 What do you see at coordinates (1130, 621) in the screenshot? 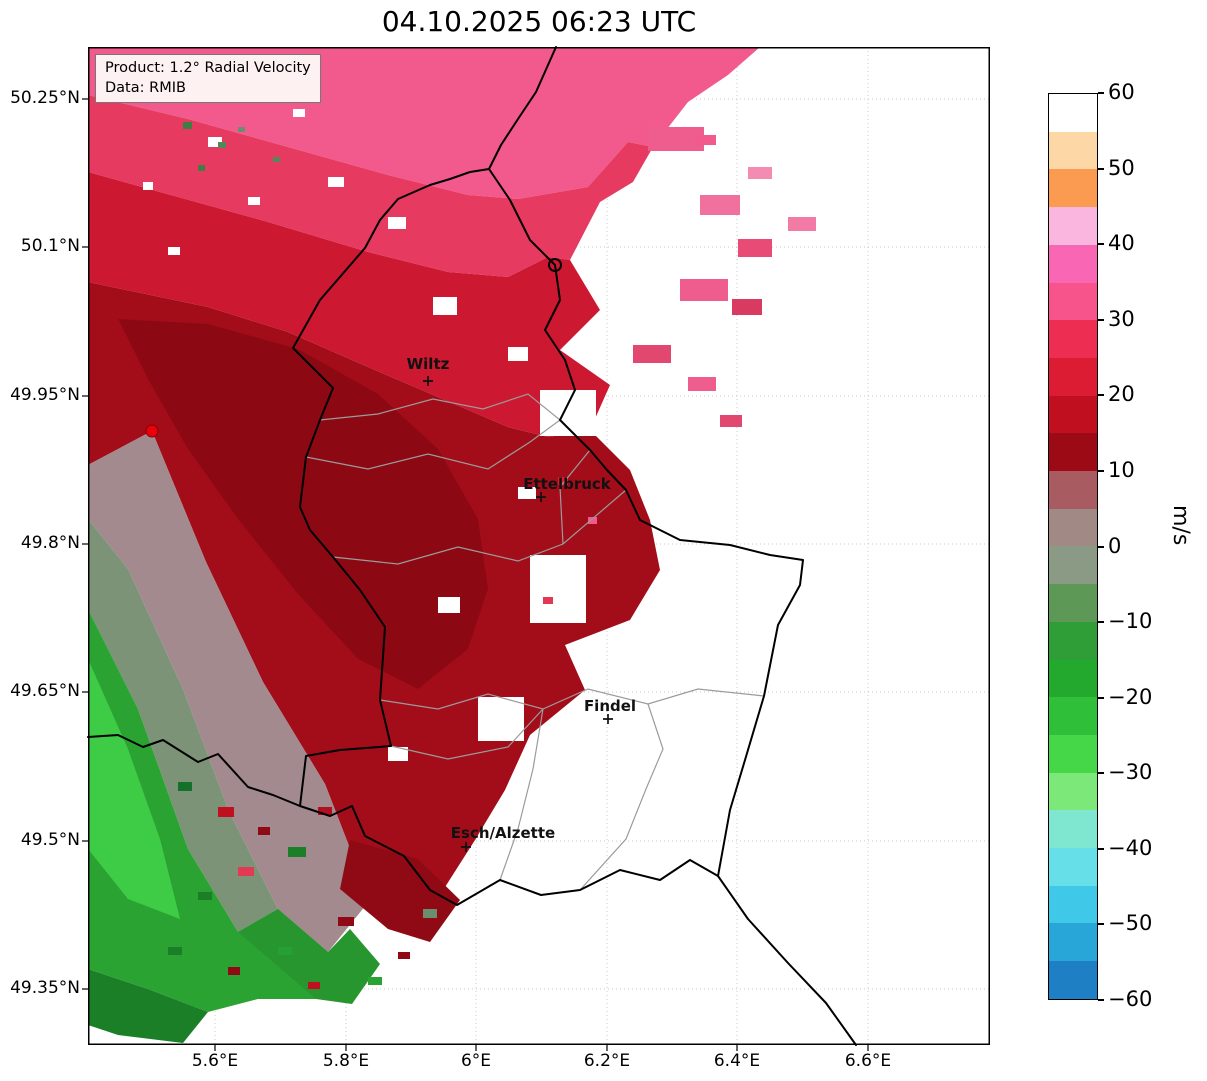
I see `colorbar-tick-label: −10` at bounding box center [1130, 621].